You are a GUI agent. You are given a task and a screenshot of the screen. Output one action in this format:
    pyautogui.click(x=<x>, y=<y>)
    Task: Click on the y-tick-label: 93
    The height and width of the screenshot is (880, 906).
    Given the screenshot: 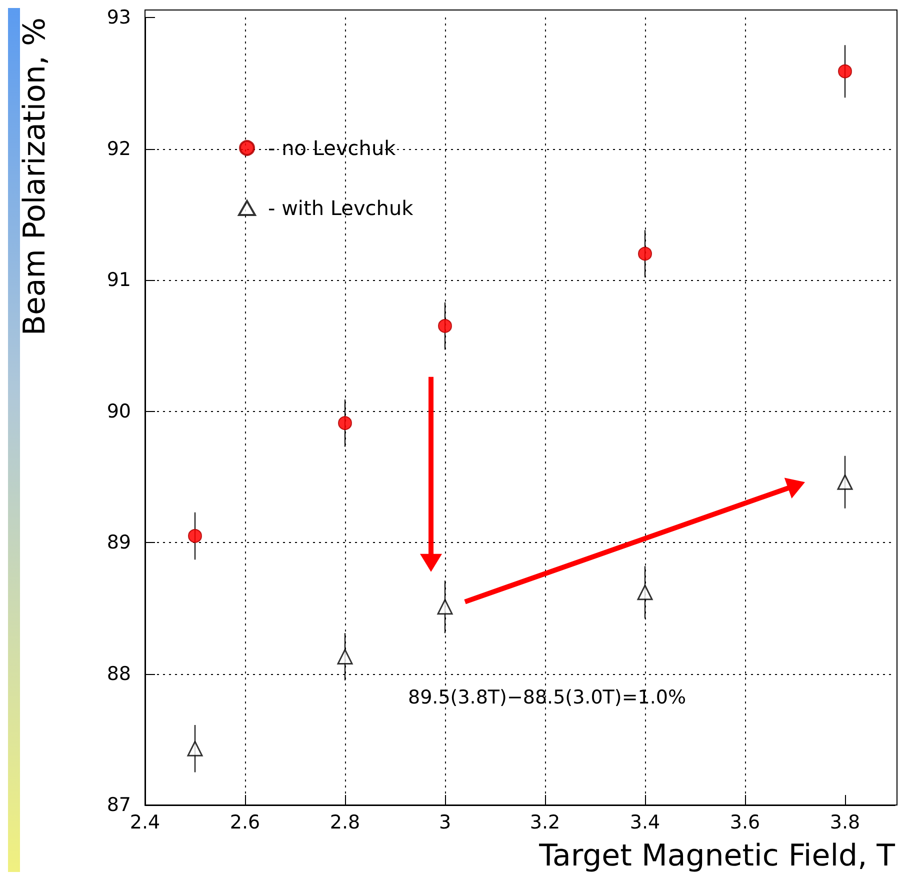 What is the action you would take?
    pyautogui.click(x=118, y=17)
    